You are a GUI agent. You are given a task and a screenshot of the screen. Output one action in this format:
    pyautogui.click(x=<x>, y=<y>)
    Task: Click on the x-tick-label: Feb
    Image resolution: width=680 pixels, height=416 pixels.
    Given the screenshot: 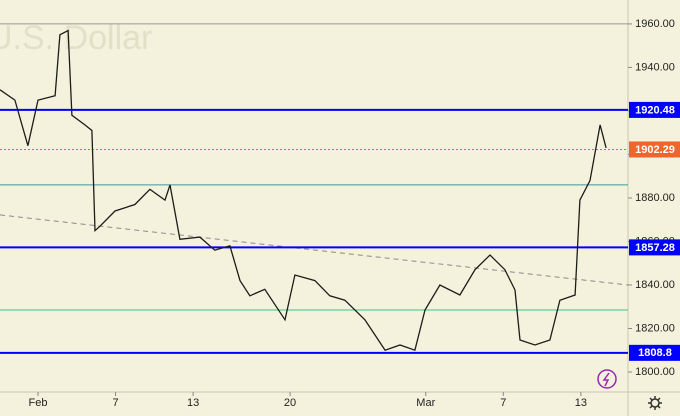 What is the action you would take?
    pyautogui.click(x=38, y=403)
    